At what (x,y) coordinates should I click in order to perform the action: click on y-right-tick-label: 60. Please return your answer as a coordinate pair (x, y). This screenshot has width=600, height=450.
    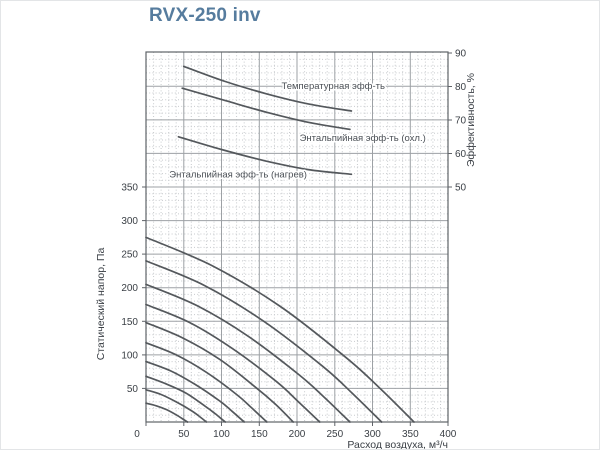
    Looking at the image, I should click on (461, 154).